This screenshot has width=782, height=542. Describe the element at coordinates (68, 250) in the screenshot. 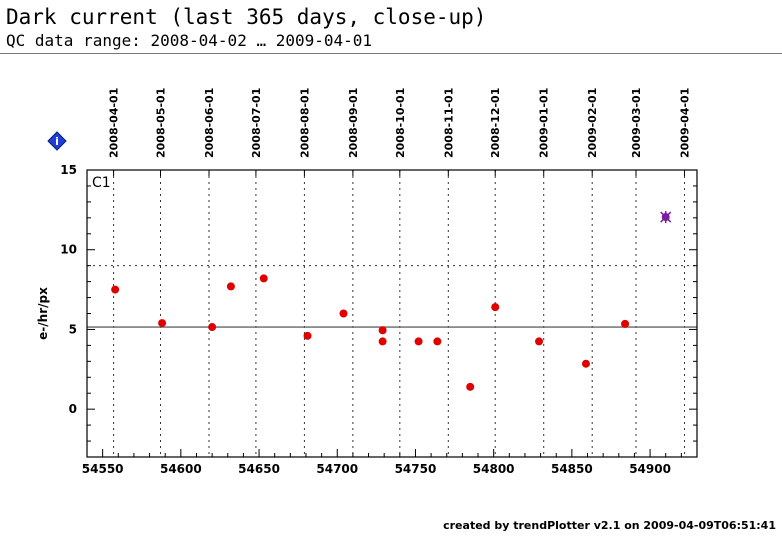

I see `y-tick-label: 10` at that location.